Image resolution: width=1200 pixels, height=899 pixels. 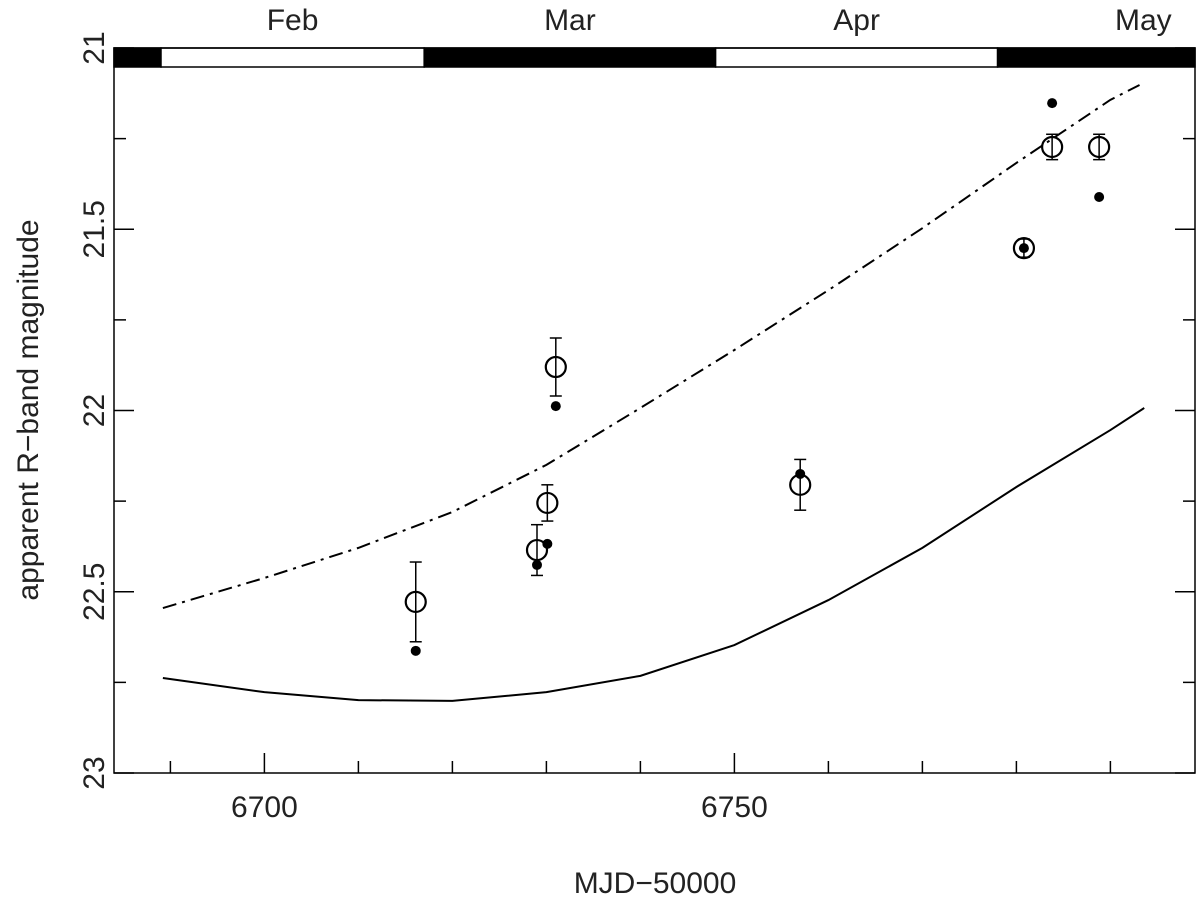 What do you see at coordinates (94, 229) in the screenshot?
I see `y-tick-label: 21.5` at bounding box center [94, 229].